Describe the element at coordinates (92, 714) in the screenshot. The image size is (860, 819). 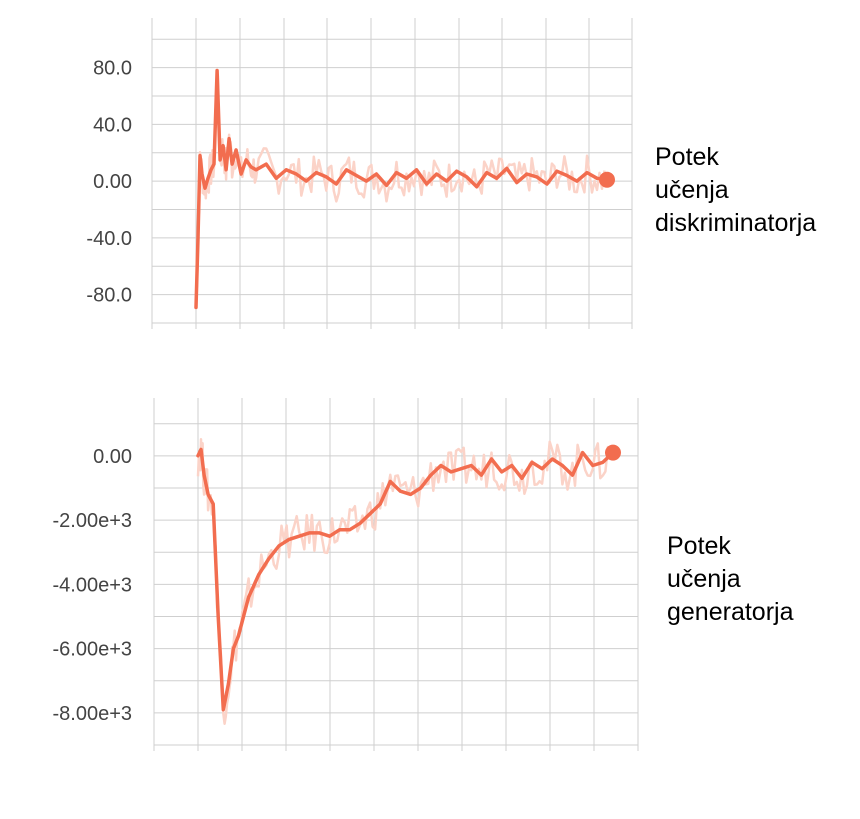
I see `y-tick-label: -8.00e+3` at that location.